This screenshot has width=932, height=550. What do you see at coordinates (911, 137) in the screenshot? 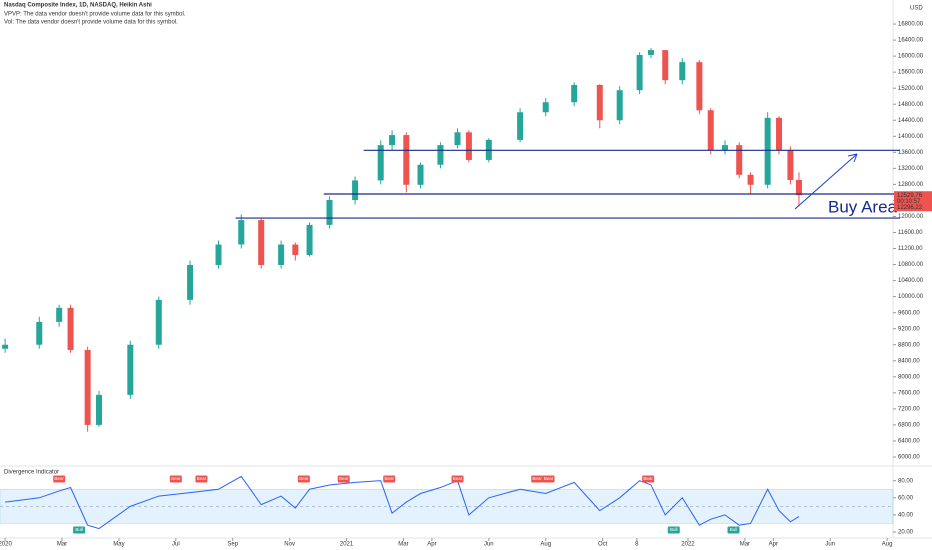
I see `y-tick-label: 14000.00` at bounding box center [911, 137].